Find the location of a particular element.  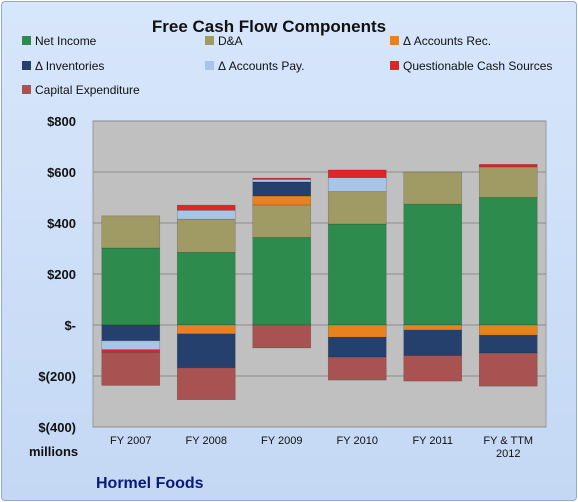

legend-label: D&A is located at coordinates (230, 41).